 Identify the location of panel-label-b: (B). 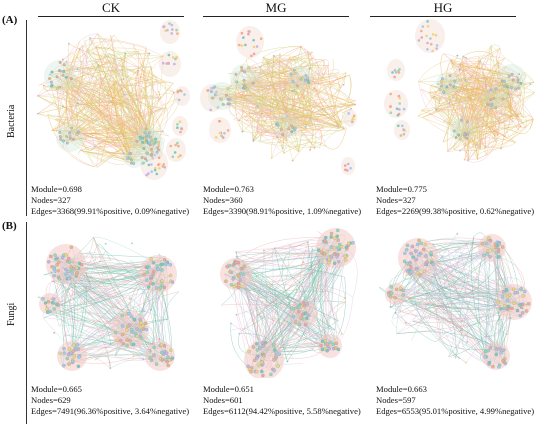
(9, 226).